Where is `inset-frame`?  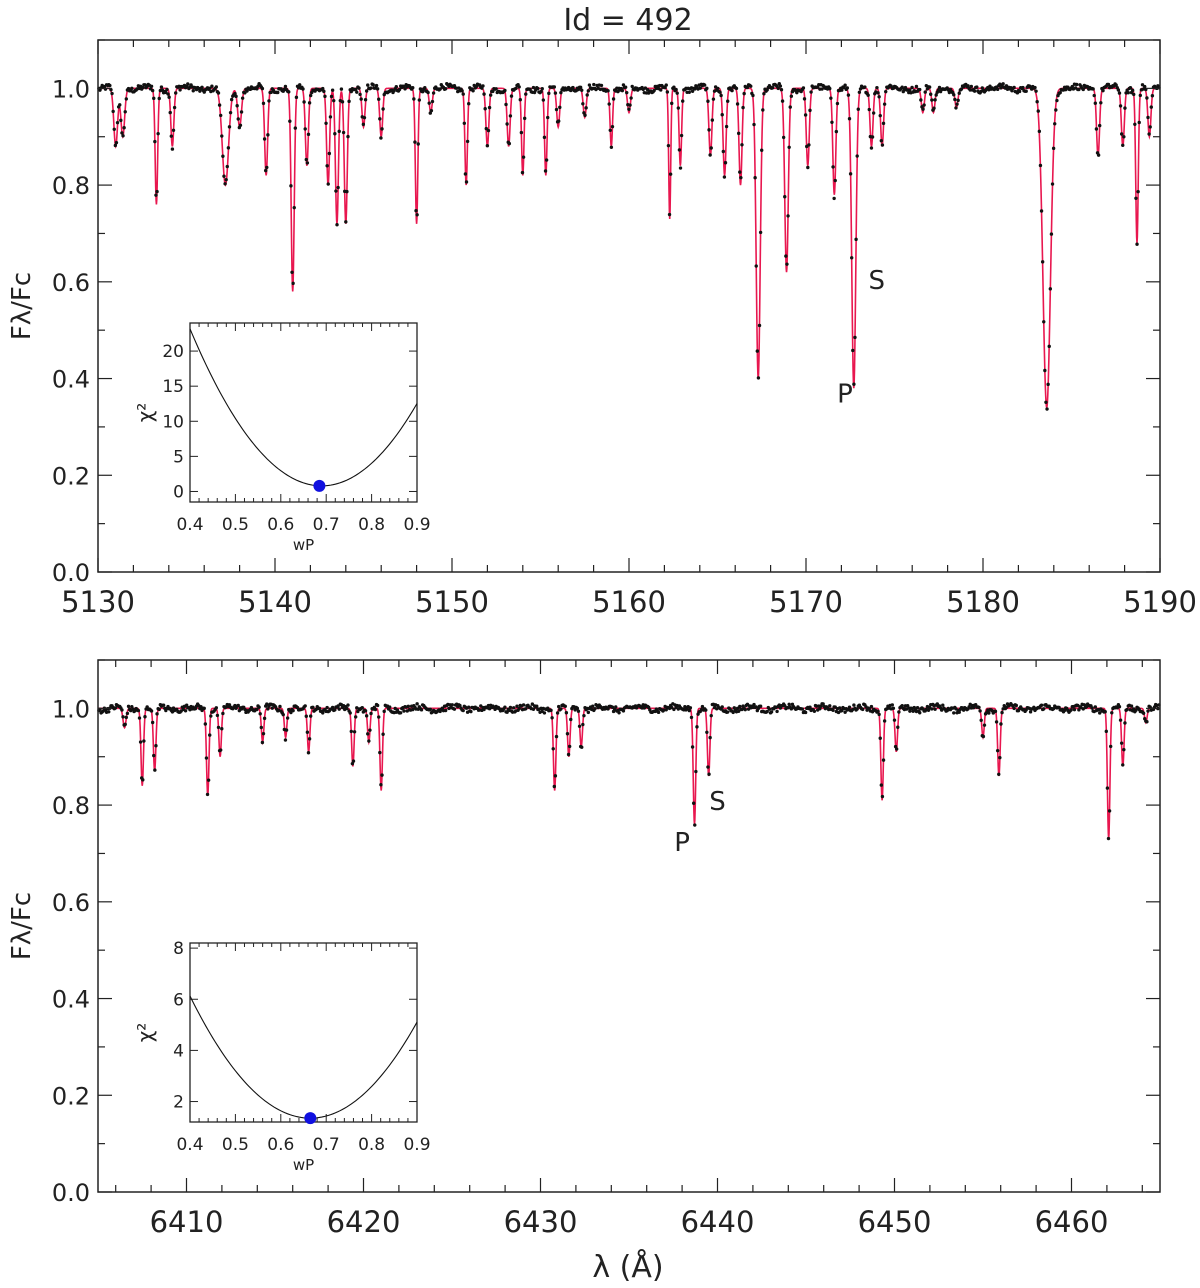 inset-frame is located at coordinates (303, 1032).